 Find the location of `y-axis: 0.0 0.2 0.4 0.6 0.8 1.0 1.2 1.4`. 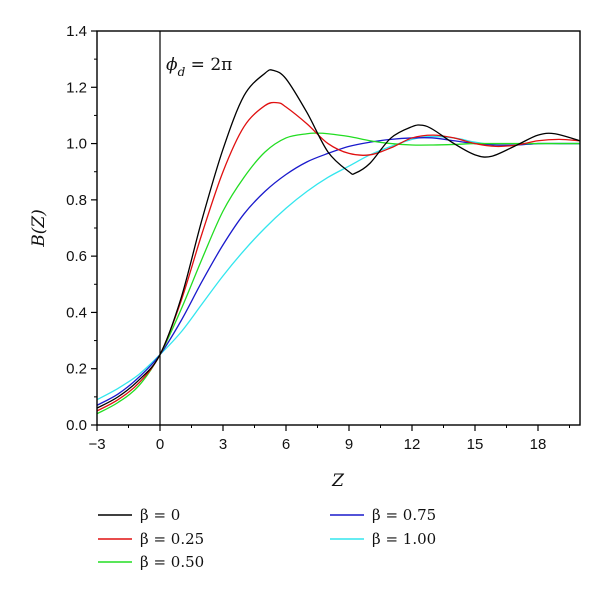

y-axis: 0.0 0.2 0.4 0.6 0.8 1.0 1.2 1.4 is located at coordinates (81, 228).